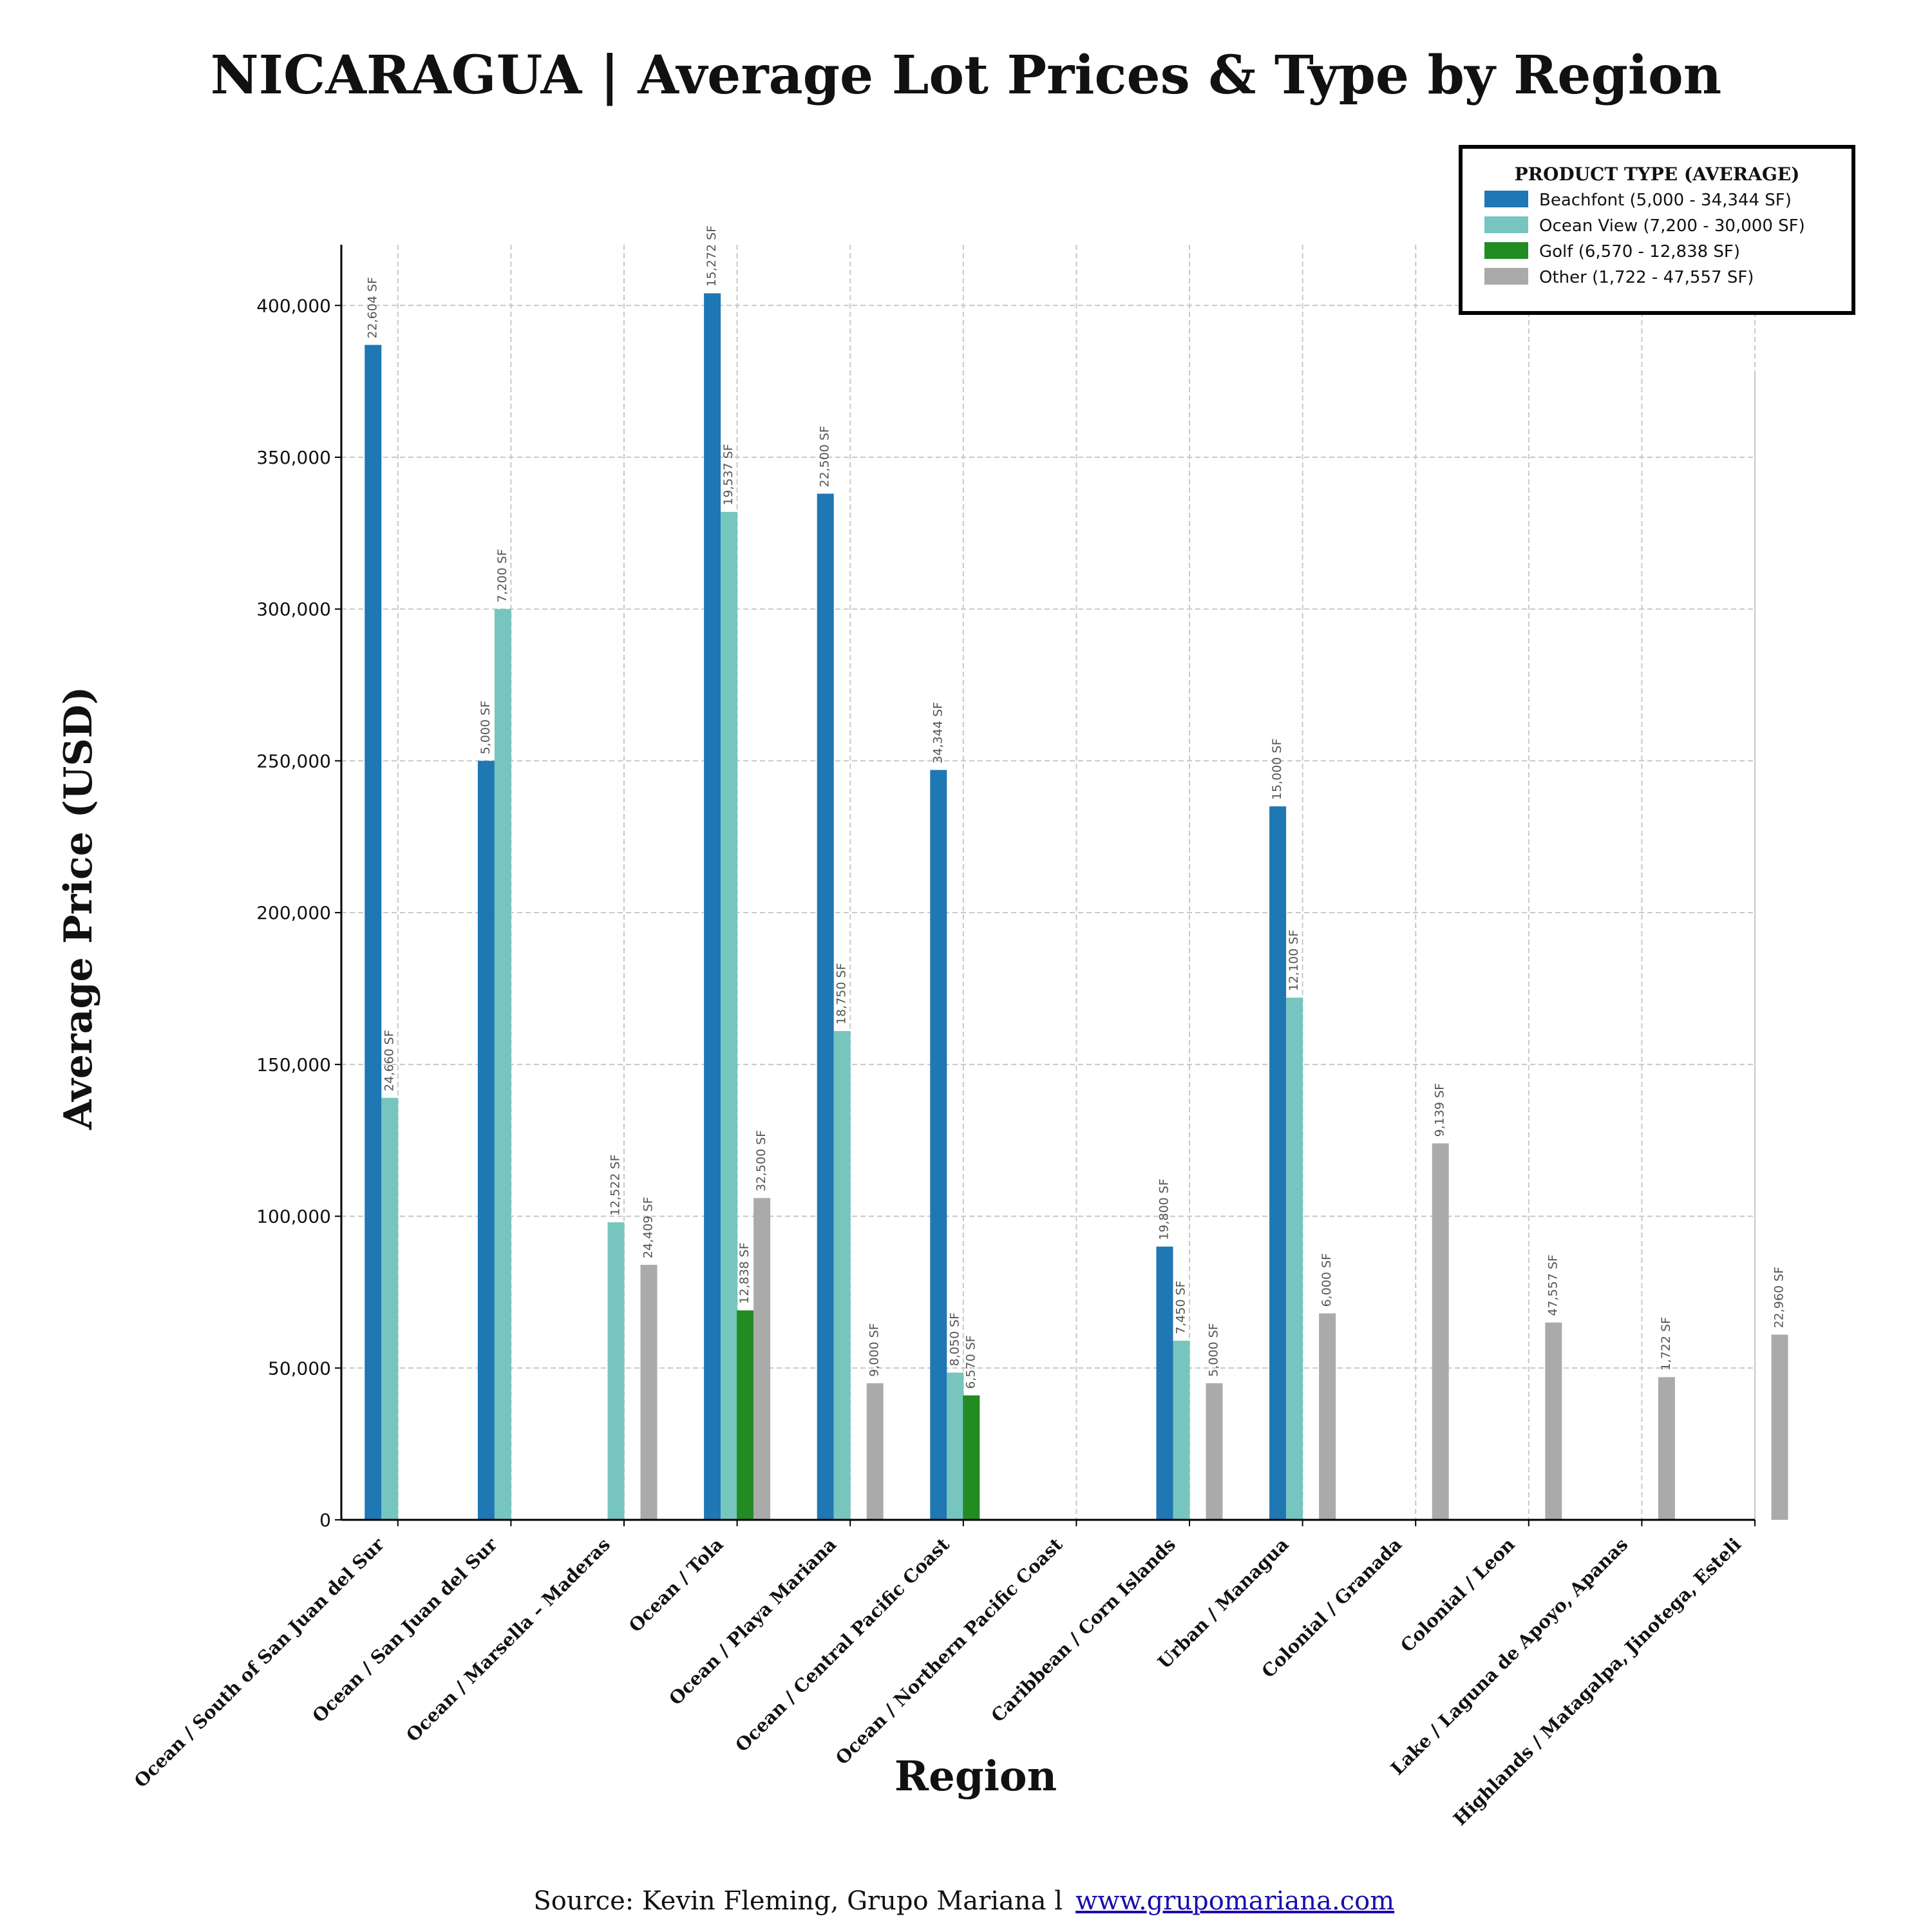 The height and width of the screenshot is (1932, 1932). Describe the element at coordinates (825, 457) in the screenshot. I see `bar-data-label: 22,500 SF` at that location.